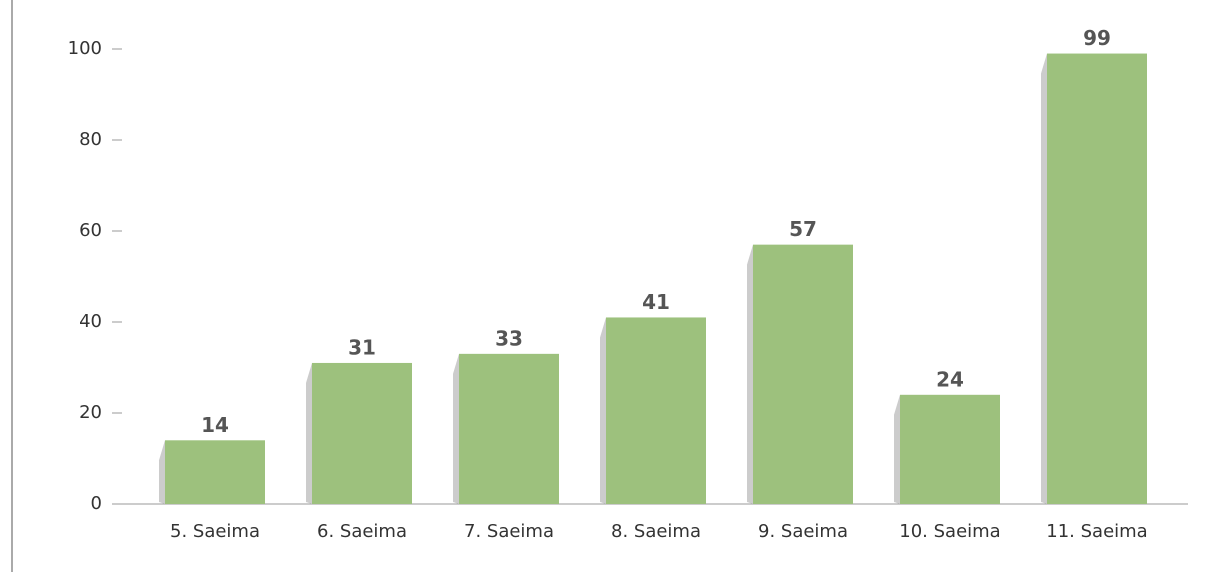 The image size is (1225, 572). What do you see at coordinates (215, 531) in the screenshot?
I see `x-tick-label: 5. Saeima` at bounding box center [215, 531].